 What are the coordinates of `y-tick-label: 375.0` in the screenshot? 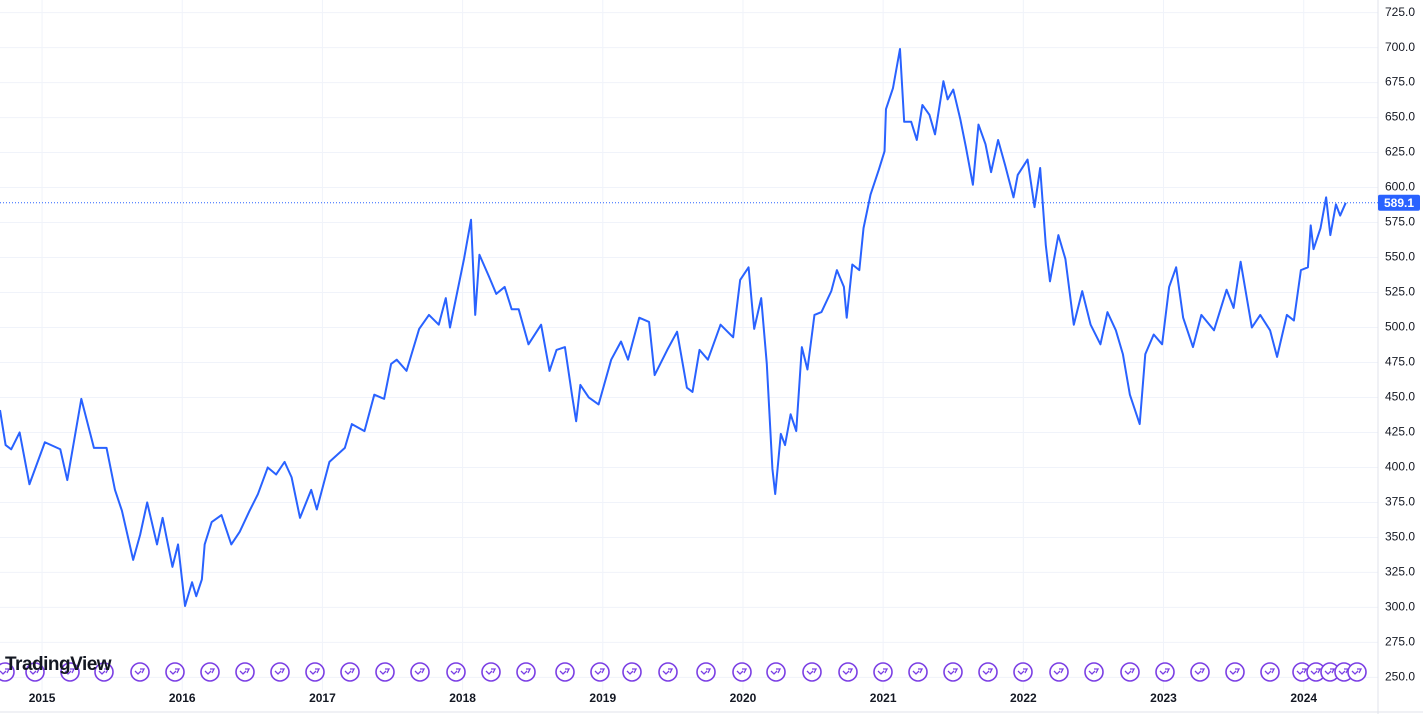 It's located at (1400, 502).